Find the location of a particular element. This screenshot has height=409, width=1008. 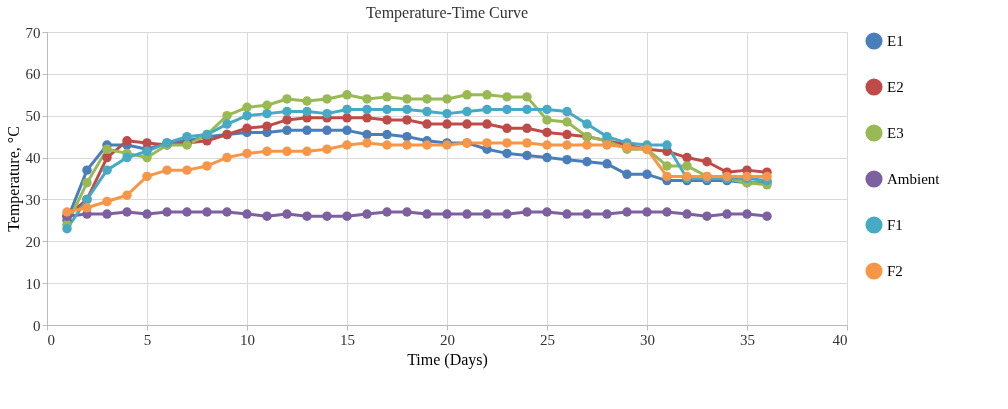

x-tick-label: 30 is located at coordinates (647, 339).